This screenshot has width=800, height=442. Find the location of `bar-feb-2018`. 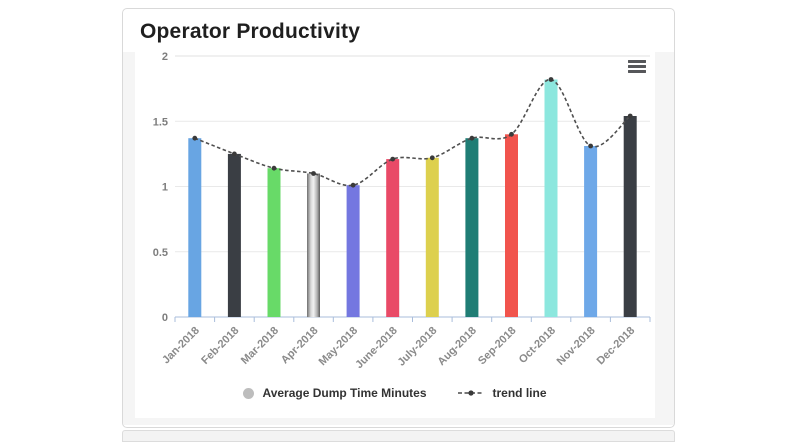

bar-feb-2018 is located at coordinates (234, 235).